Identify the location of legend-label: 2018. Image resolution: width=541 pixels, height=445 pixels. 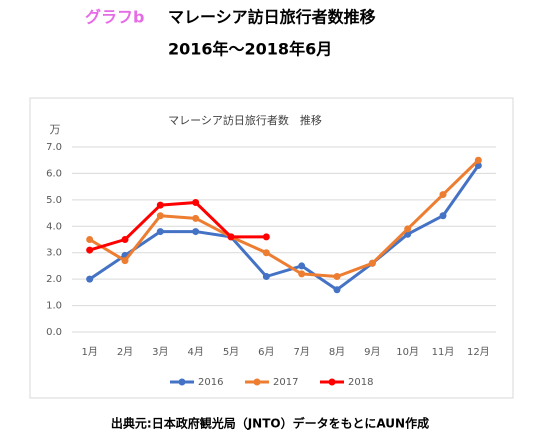
(360, 382).